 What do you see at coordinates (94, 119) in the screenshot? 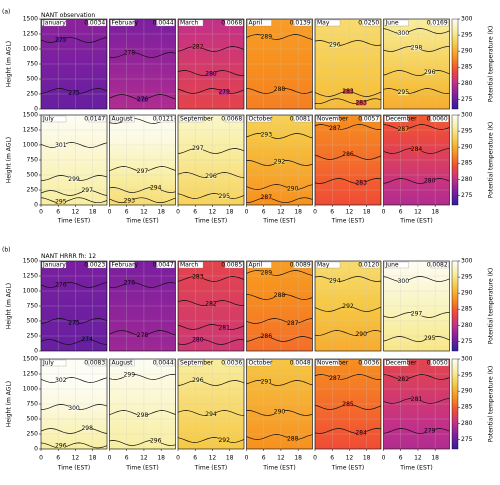
I see `value-label: 0.0147` at bounding box center [94, 119].